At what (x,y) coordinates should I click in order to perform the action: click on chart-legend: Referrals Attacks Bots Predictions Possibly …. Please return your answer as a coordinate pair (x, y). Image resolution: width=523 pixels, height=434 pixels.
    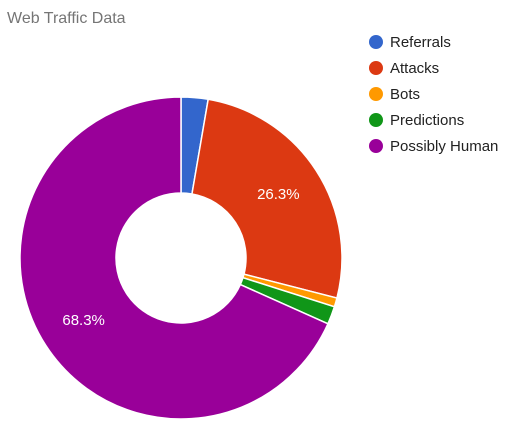
    Looking at the image, I should click on (433, 94).